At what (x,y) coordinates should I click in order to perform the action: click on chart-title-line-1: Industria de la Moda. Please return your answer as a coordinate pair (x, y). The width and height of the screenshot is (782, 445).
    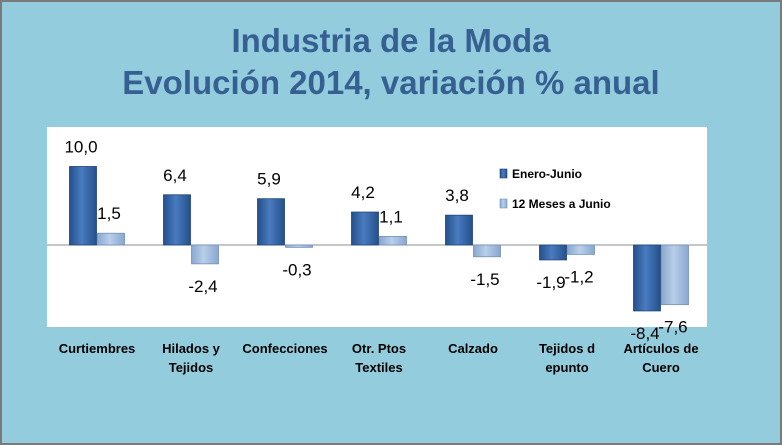
    Looking at the image, I should click on (391, 40).